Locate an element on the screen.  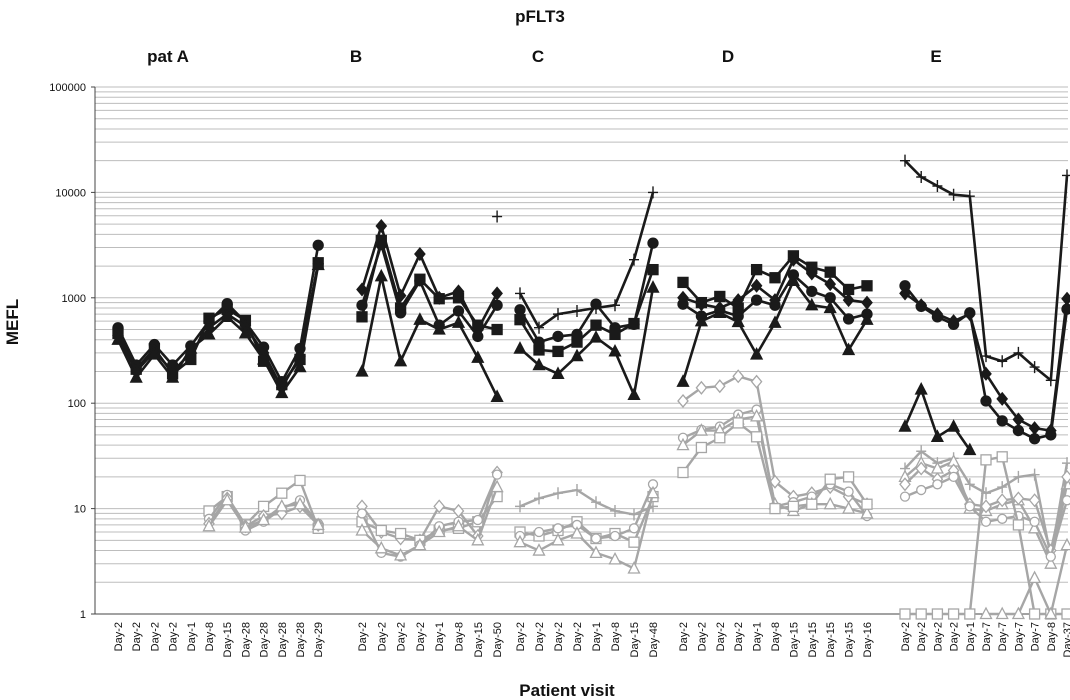
y-axis-label: MEFL is located at coordinates (12, 322).